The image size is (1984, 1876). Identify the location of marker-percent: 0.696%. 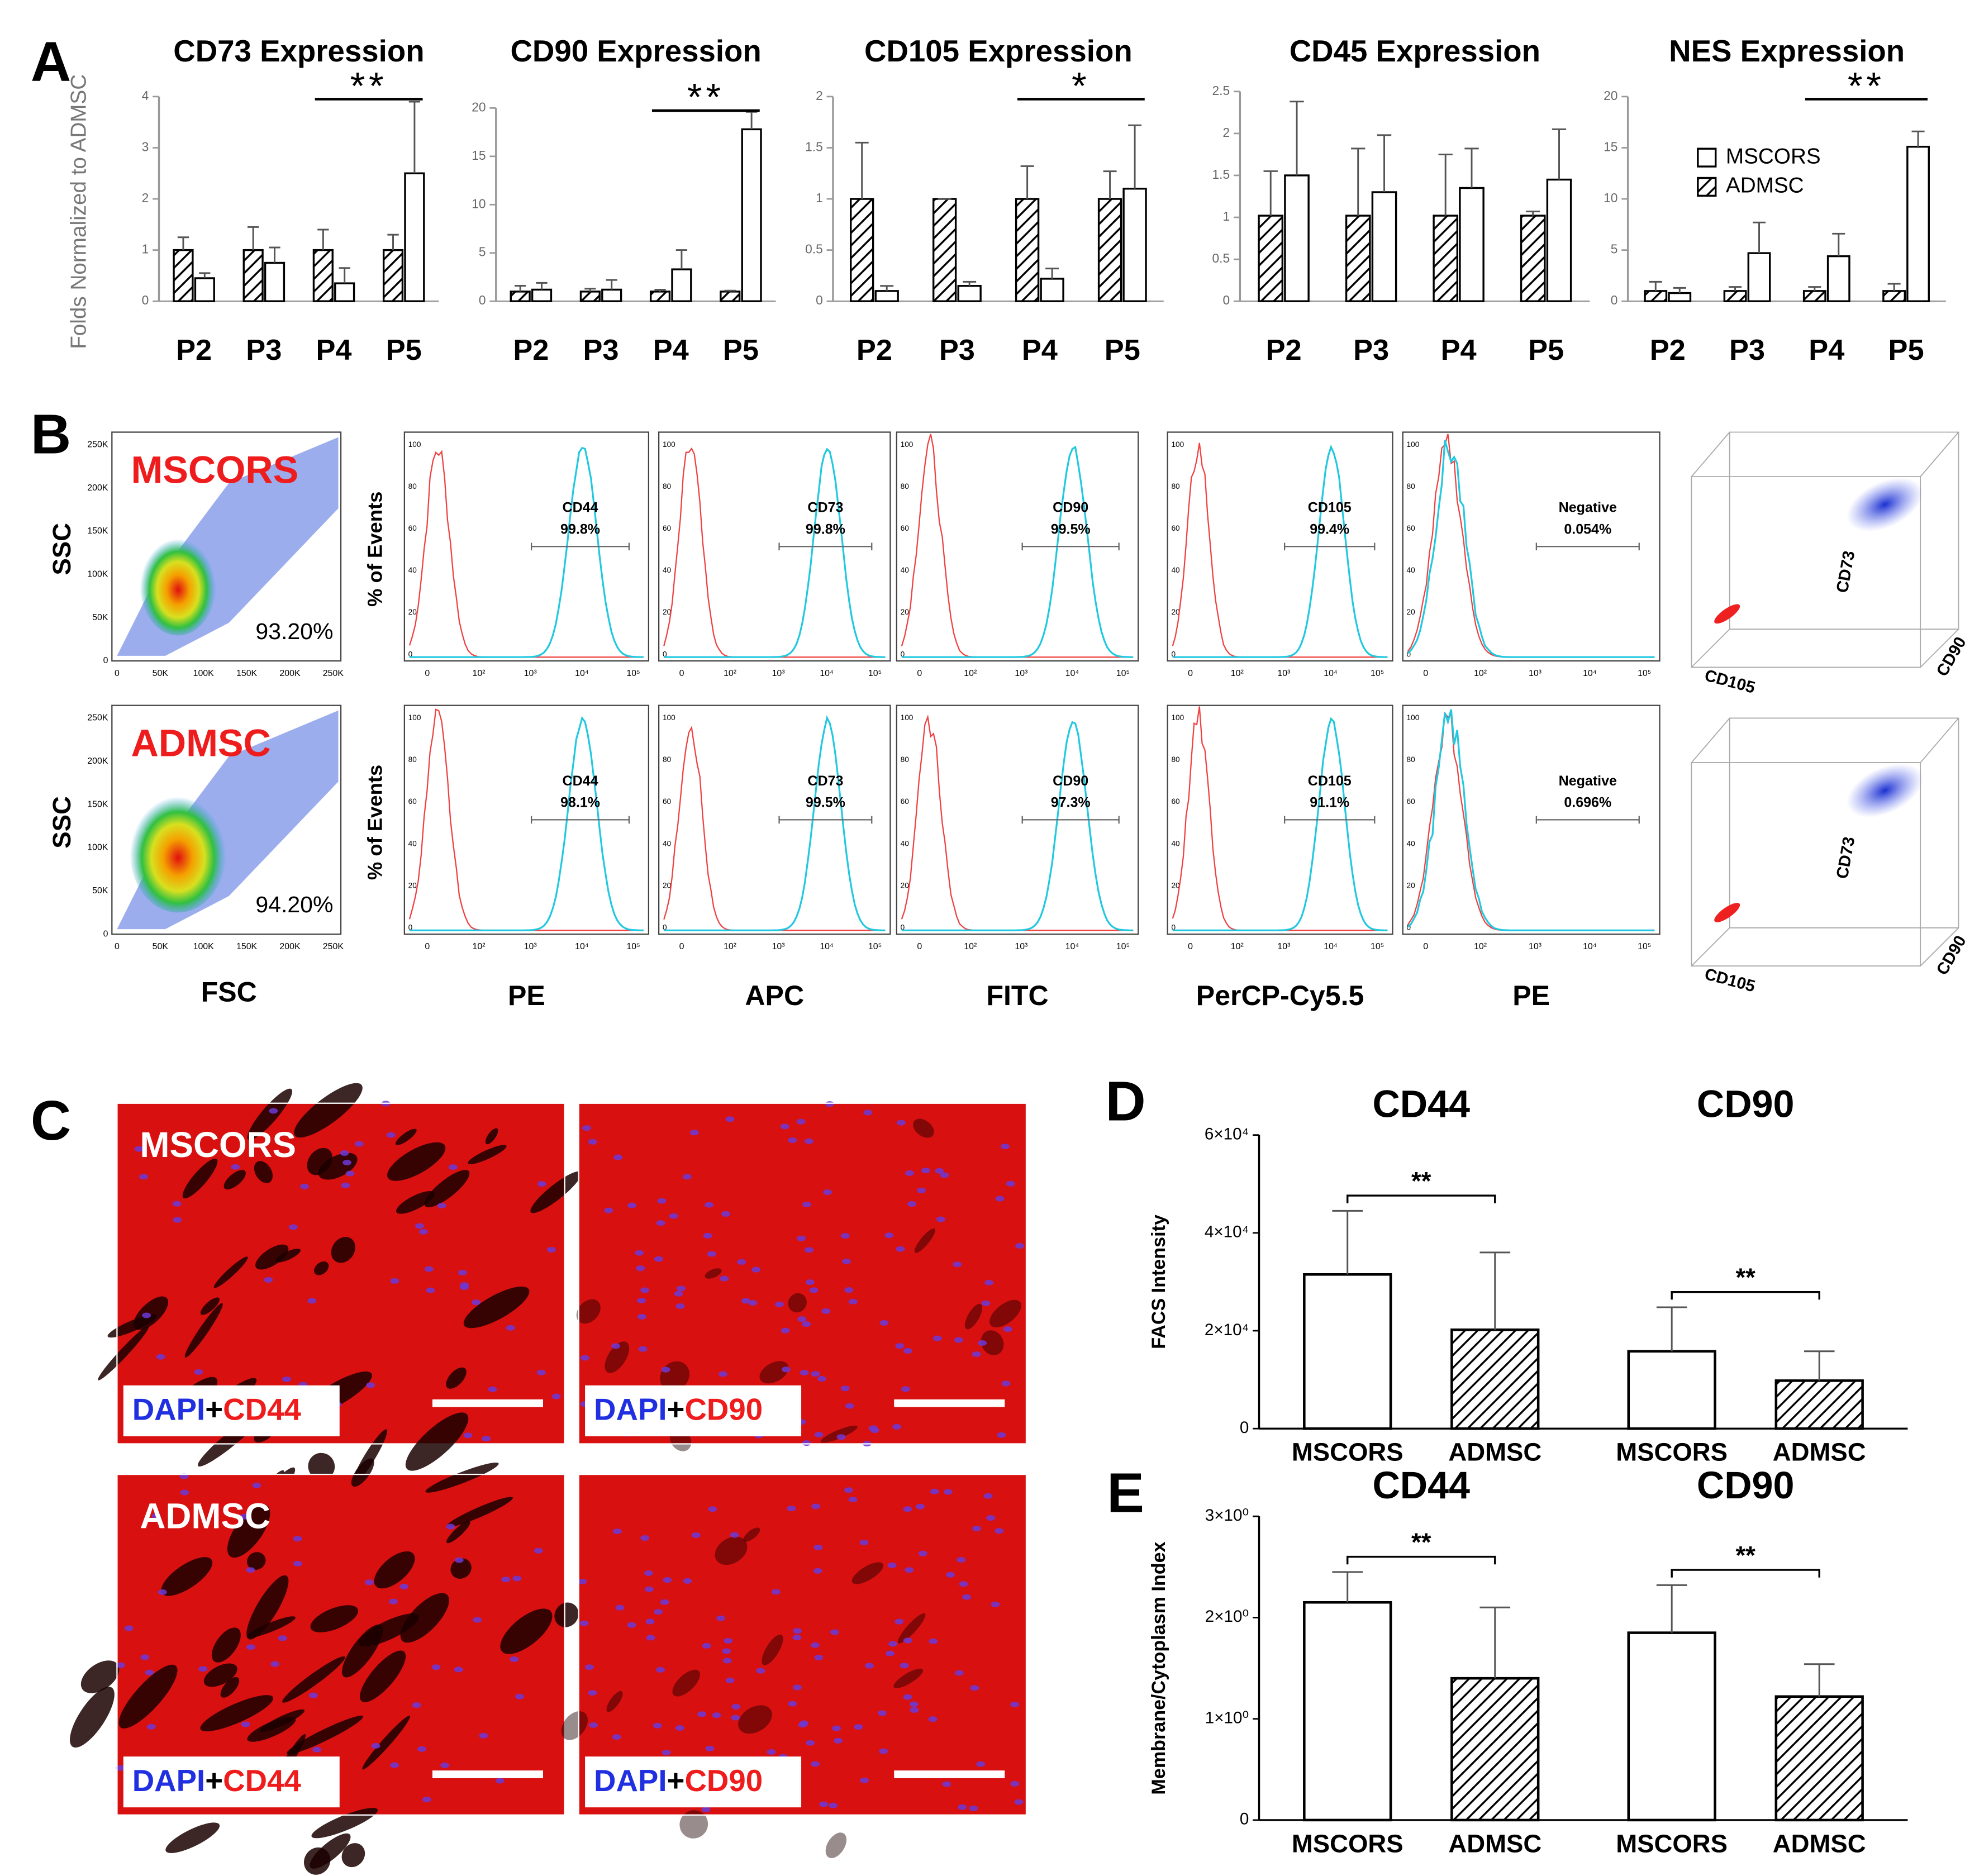
(1587, 802).